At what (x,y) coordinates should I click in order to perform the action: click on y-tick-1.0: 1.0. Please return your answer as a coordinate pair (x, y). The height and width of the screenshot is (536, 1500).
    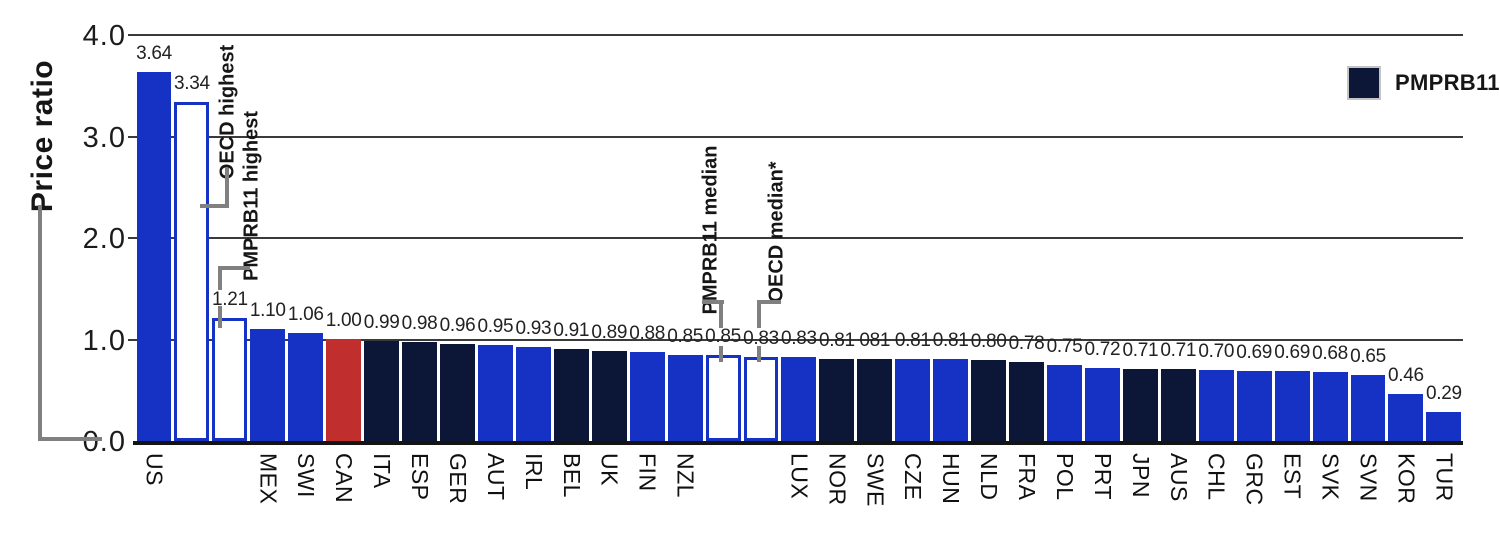
    Looking at the image, I should click on (104, 340).